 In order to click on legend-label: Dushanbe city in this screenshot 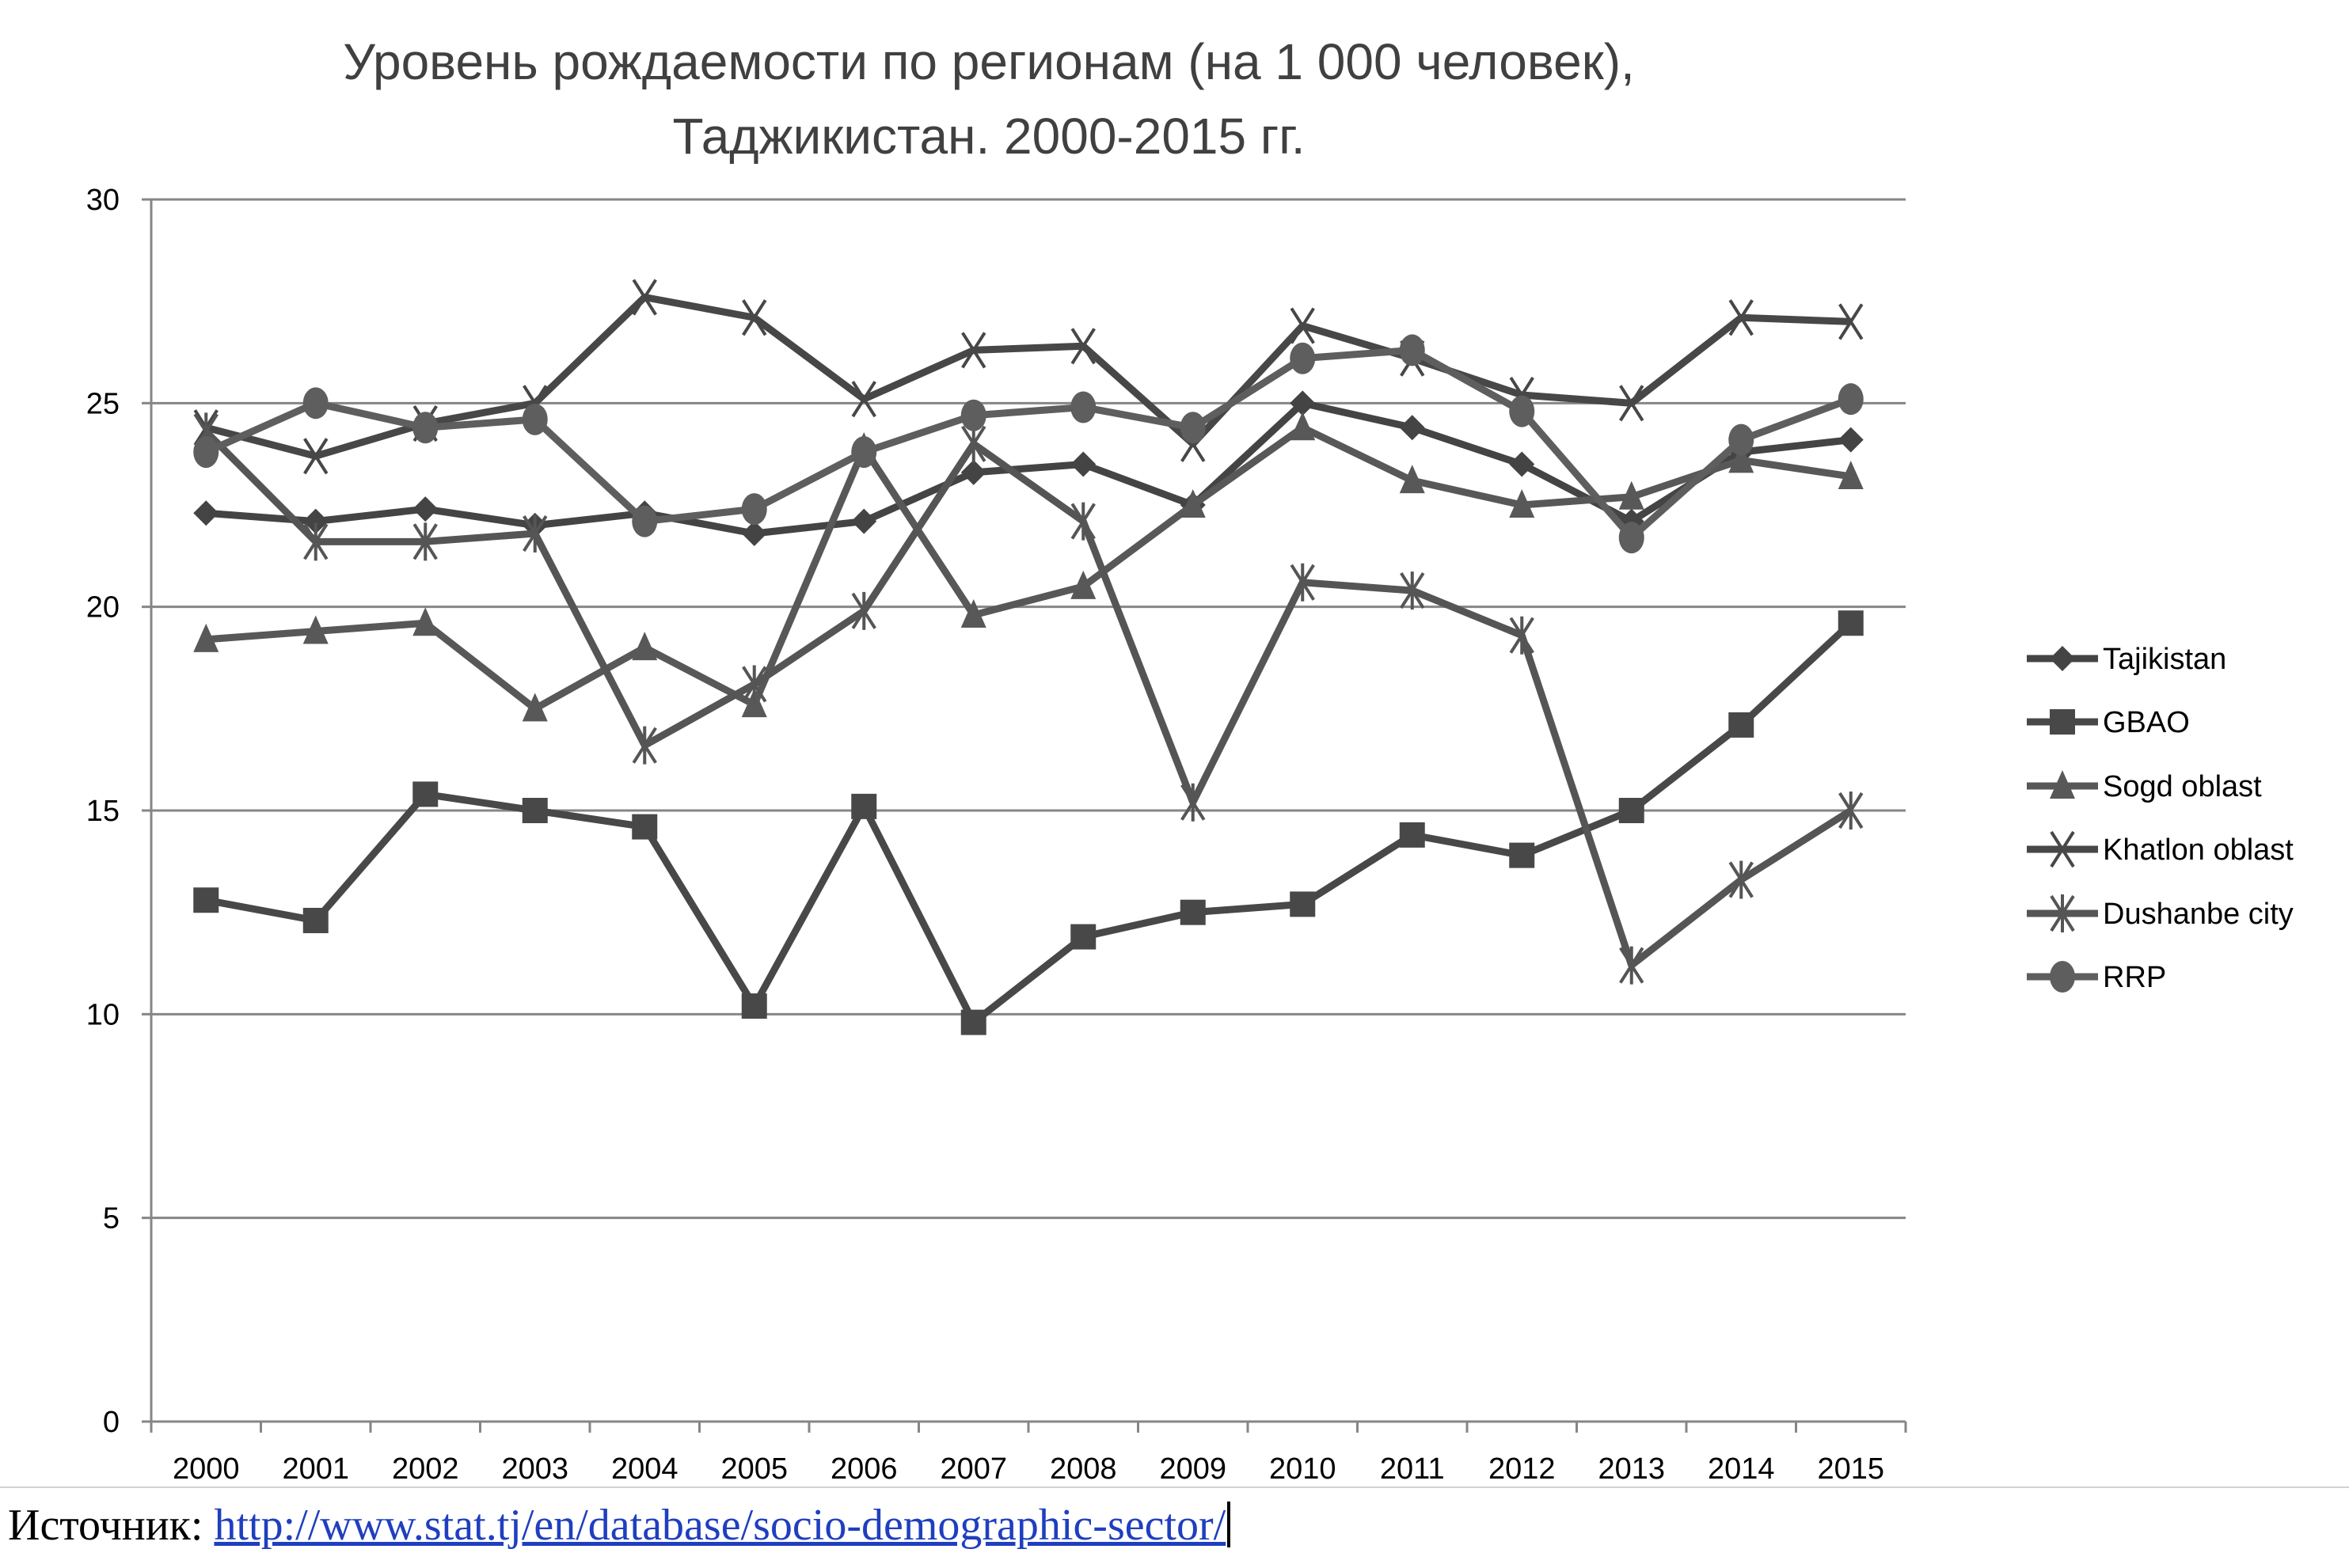, I will do `click(2199, 914)`.